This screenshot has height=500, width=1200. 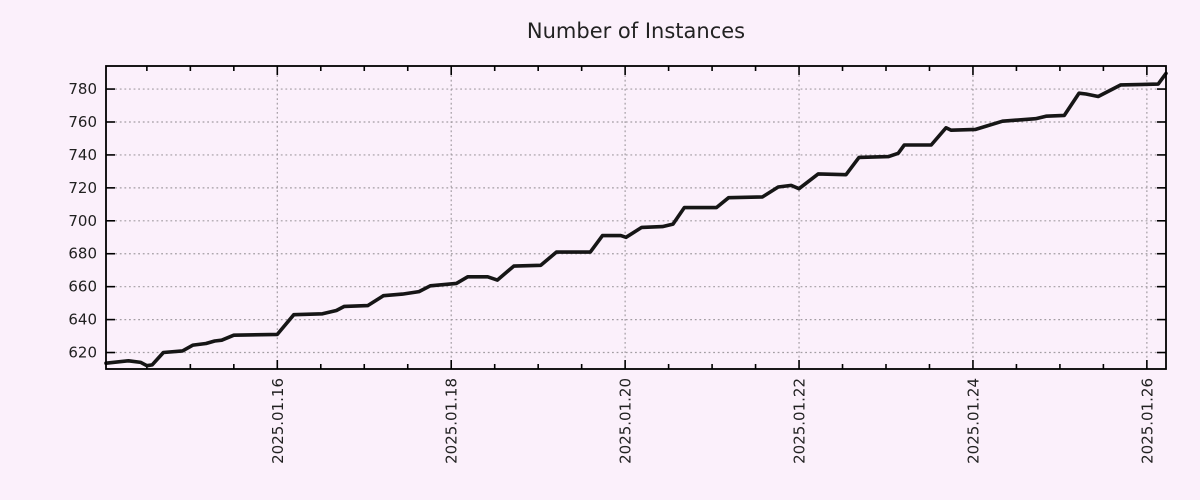 What do you see at coordinates (800, 421) in the screenshot?
I see `x-tick-label: 2025.01.22` at bounding box center [800, 421].